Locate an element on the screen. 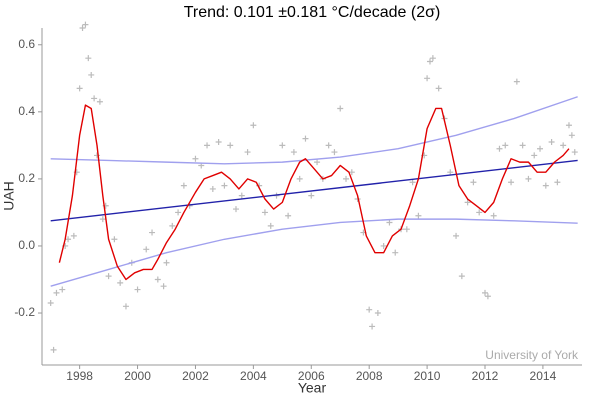  chart-title: Trend: 0.101 ±0.181 °C/decade (2σ) is located at coordinates (312, 12).